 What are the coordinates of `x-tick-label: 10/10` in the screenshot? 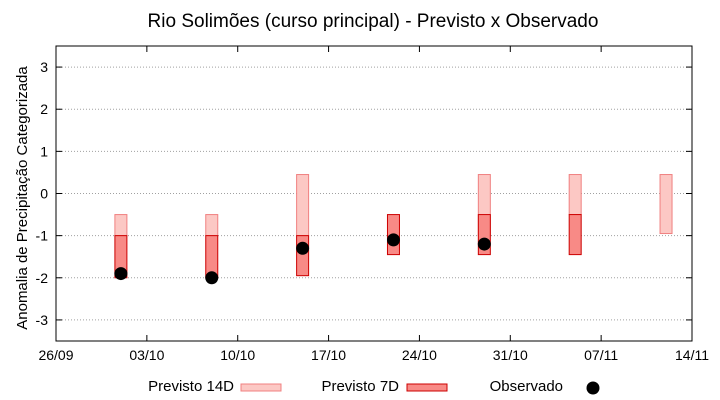 It's located at (237, 355).